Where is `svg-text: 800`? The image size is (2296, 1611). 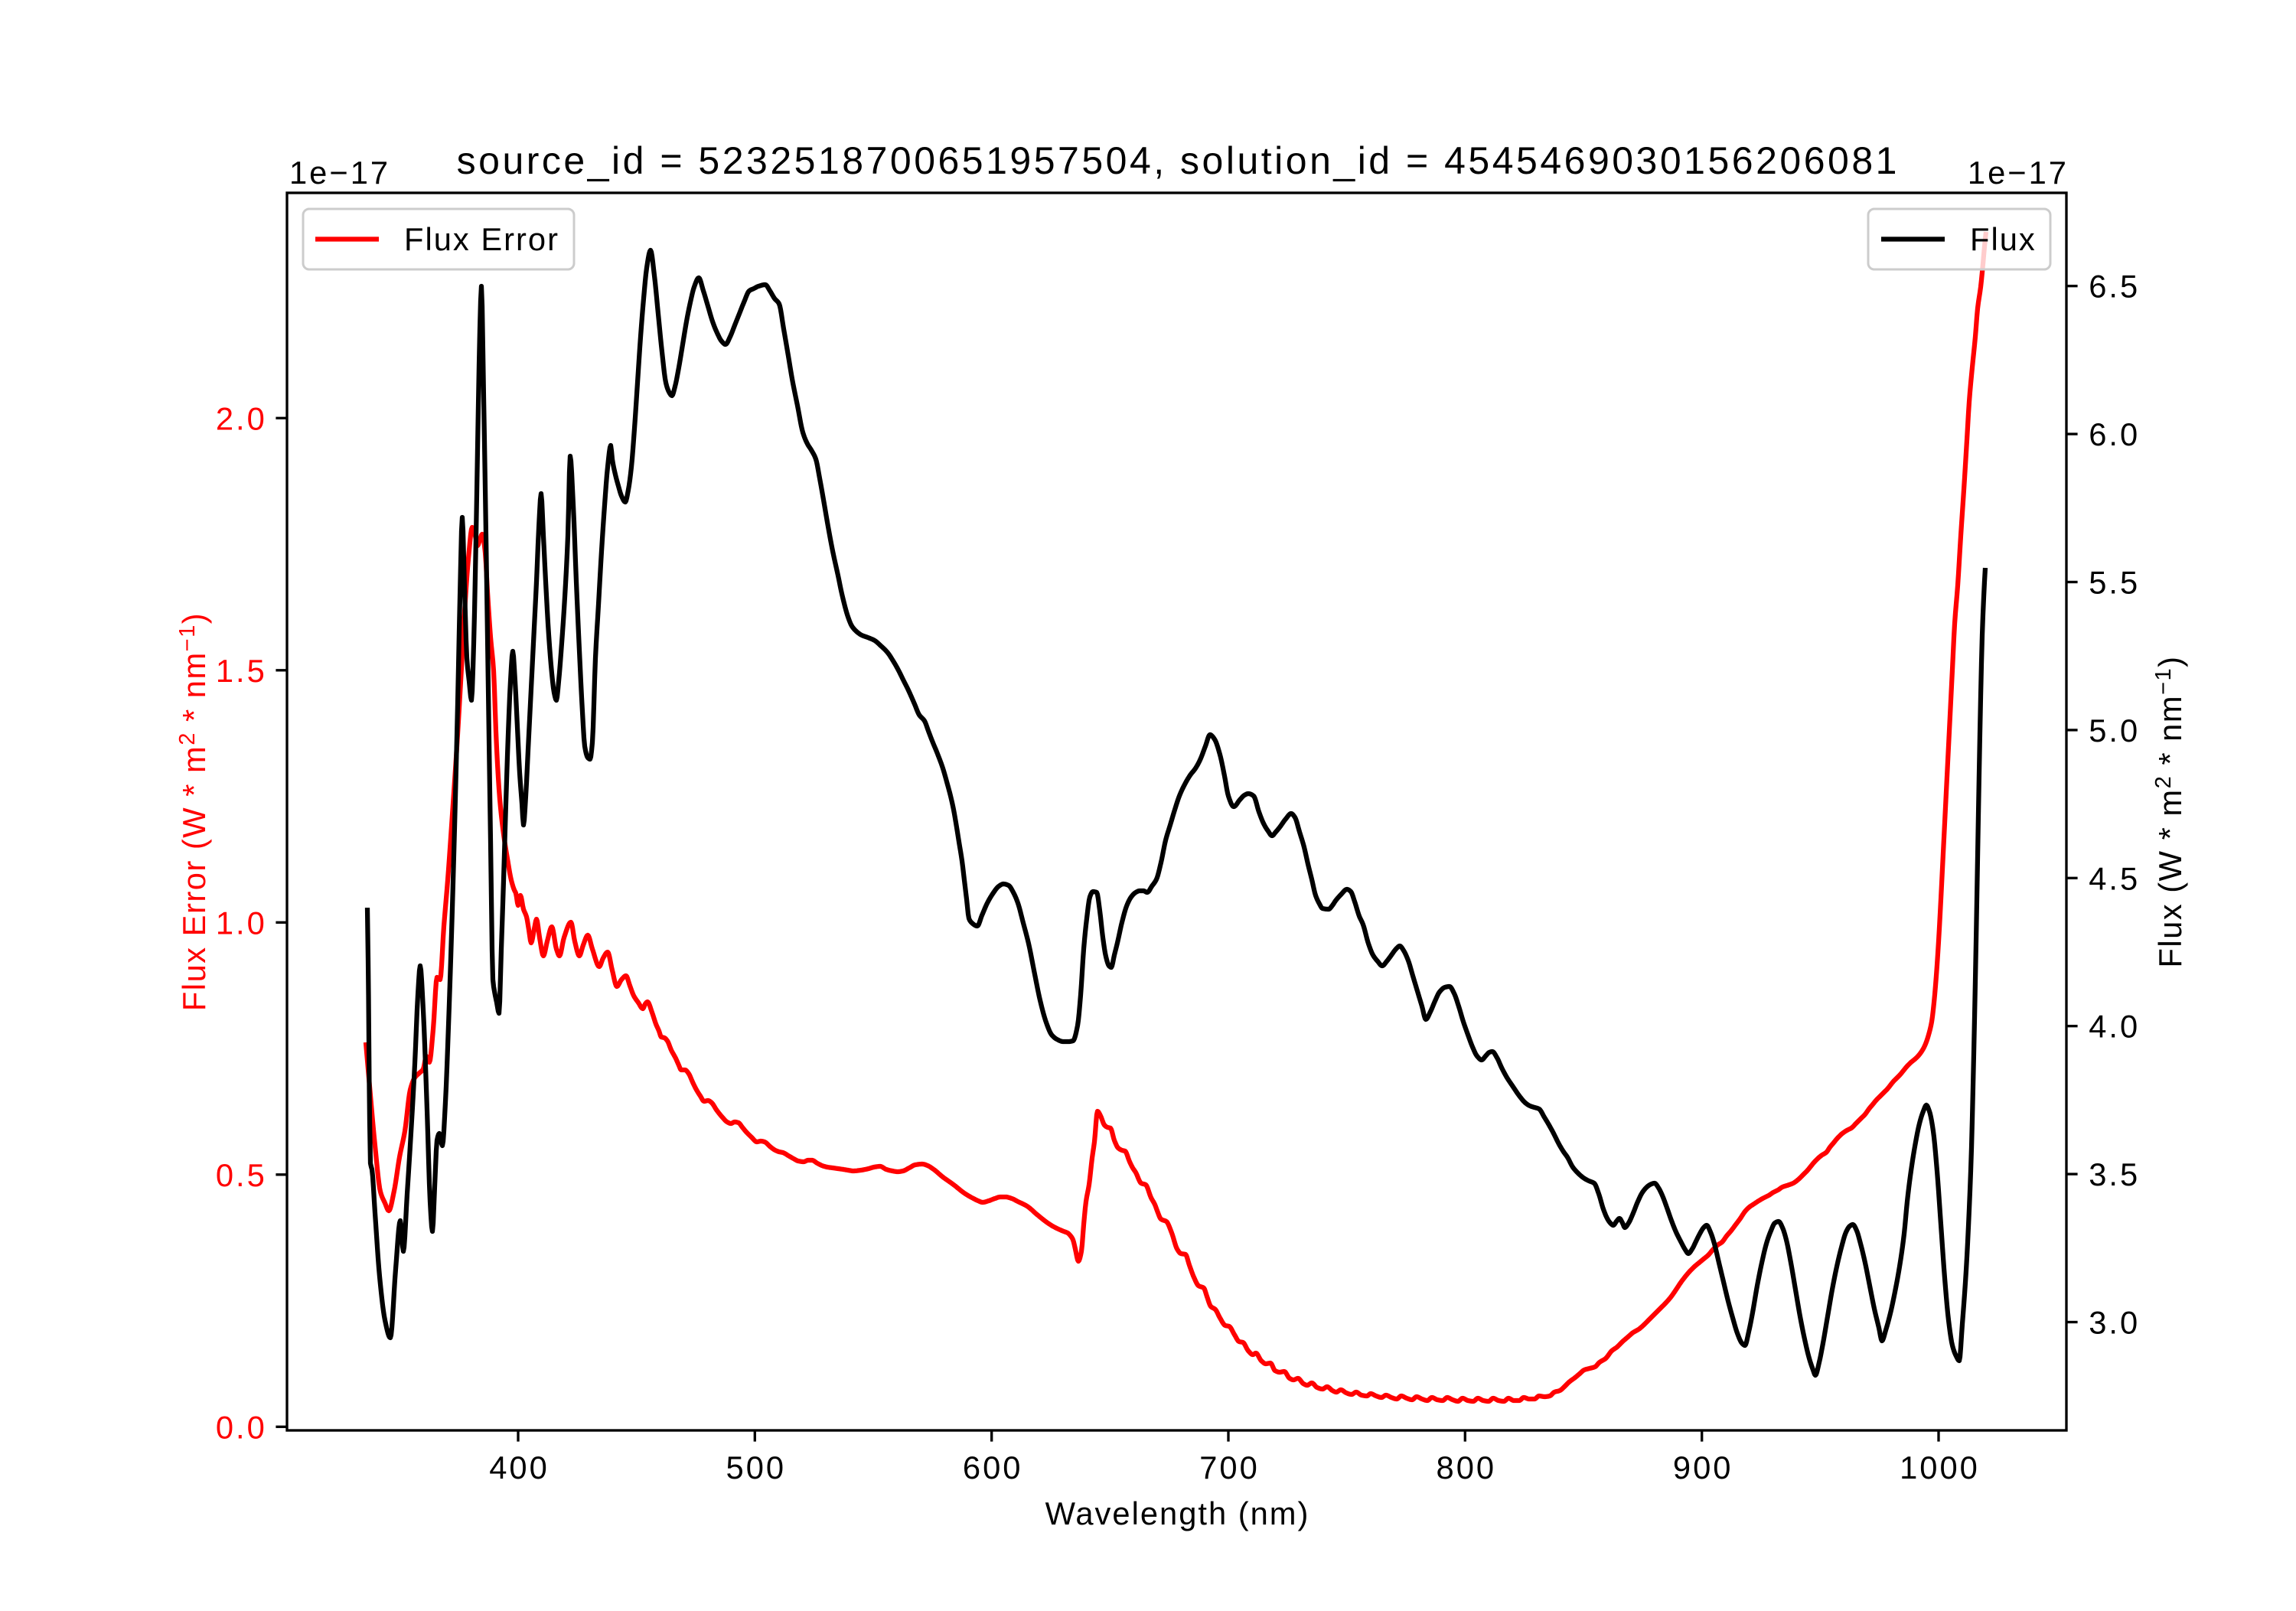 svg-text: 800 is located at coordinates (1467, 1467).